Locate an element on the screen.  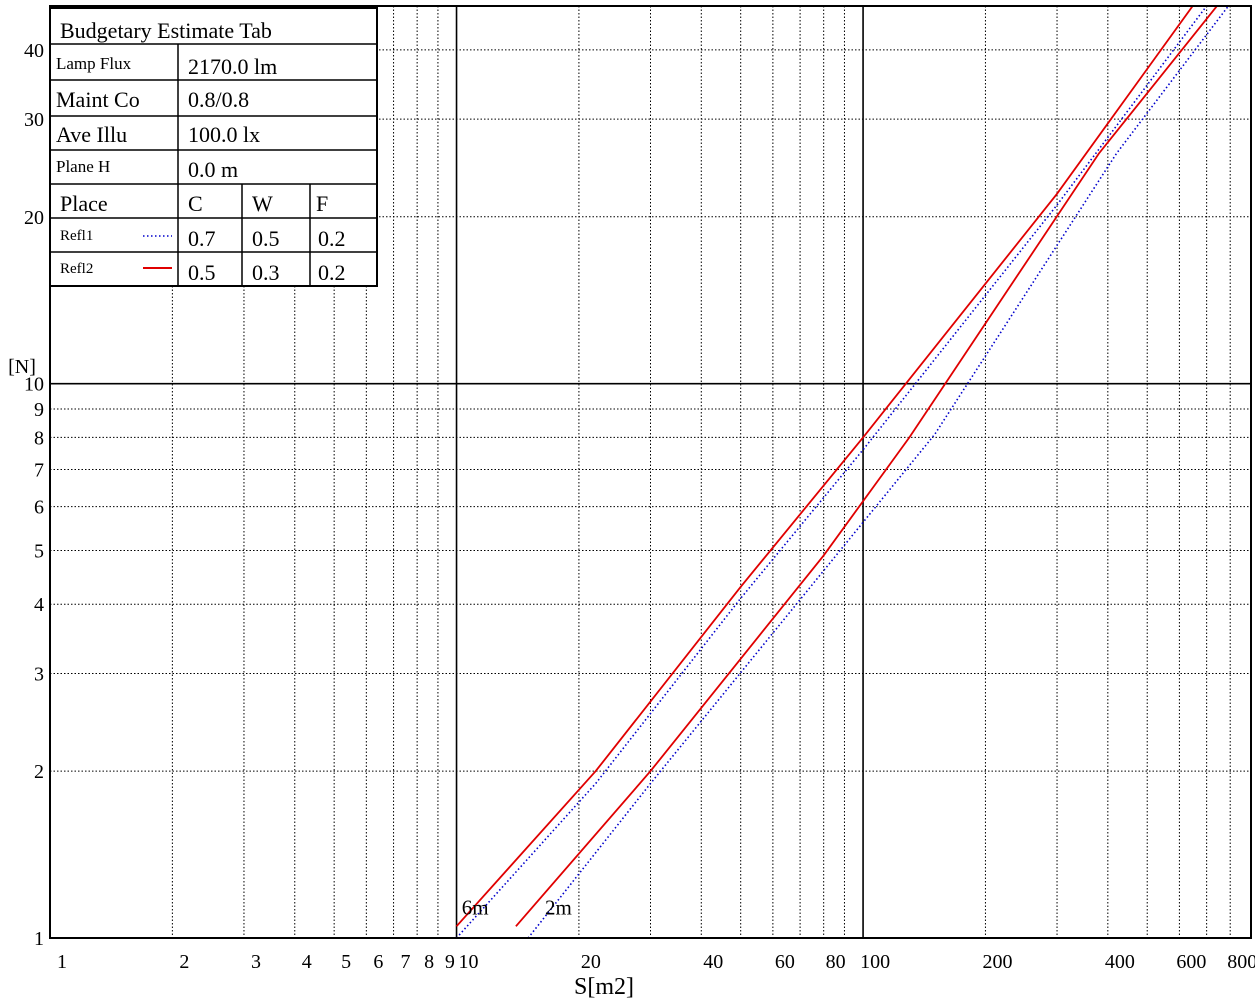
y-tick-label: 20 is located at coordinates (34, 218).